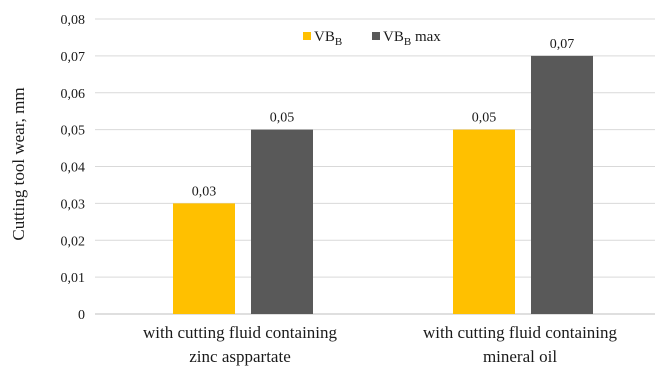 The height and width of the screenshot is (376, 664). I want to click on legend-label: VBB, so click(328, 38).